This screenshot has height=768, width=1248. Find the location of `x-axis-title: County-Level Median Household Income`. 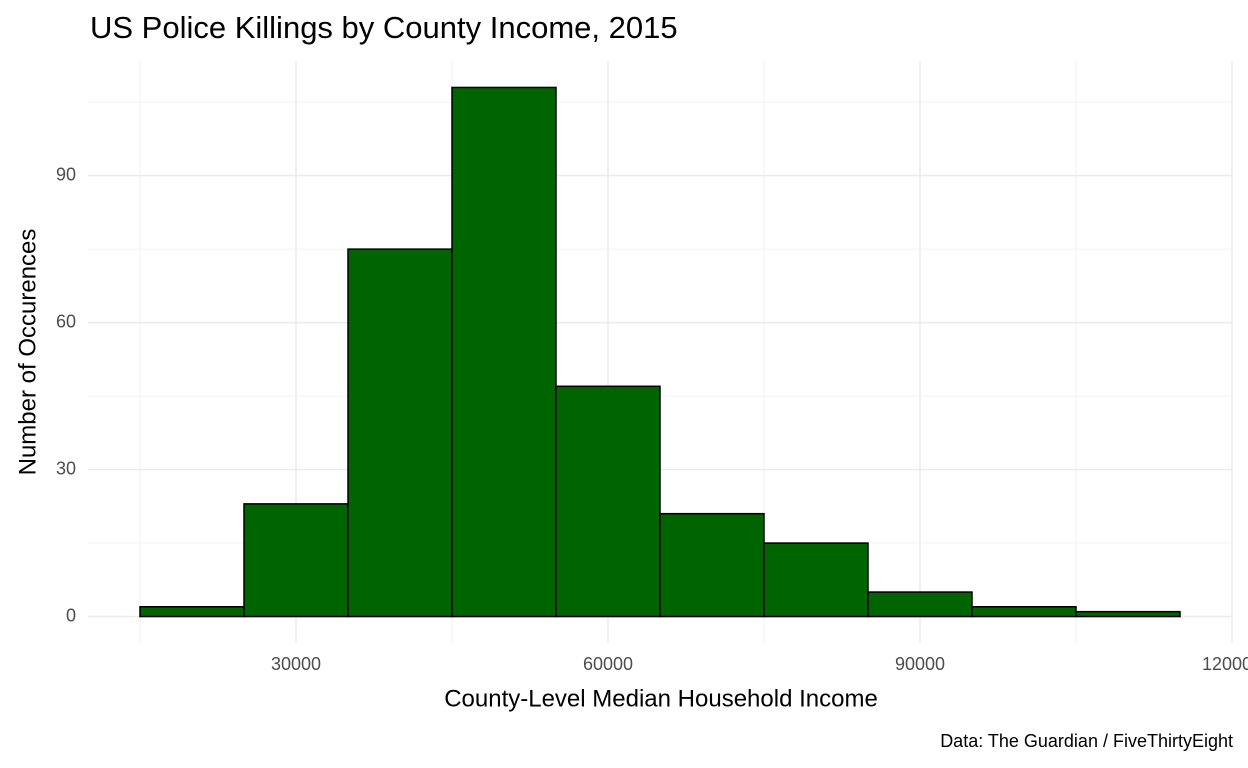

x-axis-title: County-Level Median Household Income is located at coordinates (661, 698).